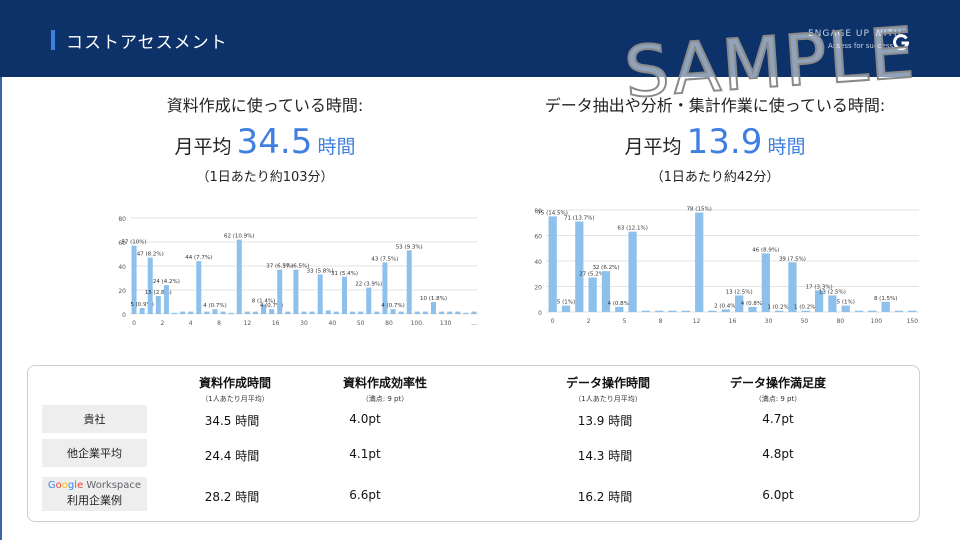  Describe the element at coordinates (409, 247) in the screenshot. I see `data-label: 53 (9.3%)` at that location.